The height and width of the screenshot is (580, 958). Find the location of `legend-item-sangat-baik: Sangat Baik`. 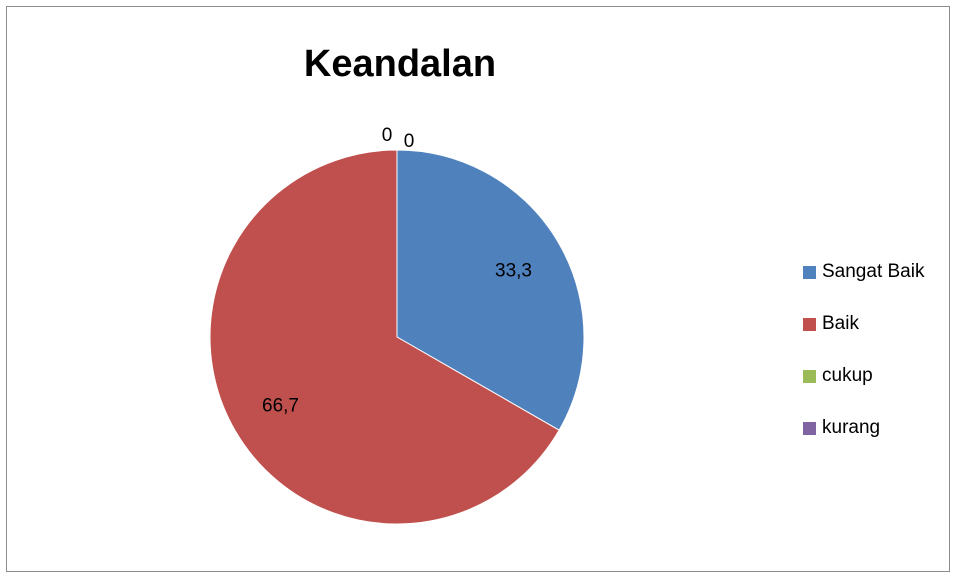

legend-item-sangat-baik: Sangat Baik is located at coordinates (863, 272).